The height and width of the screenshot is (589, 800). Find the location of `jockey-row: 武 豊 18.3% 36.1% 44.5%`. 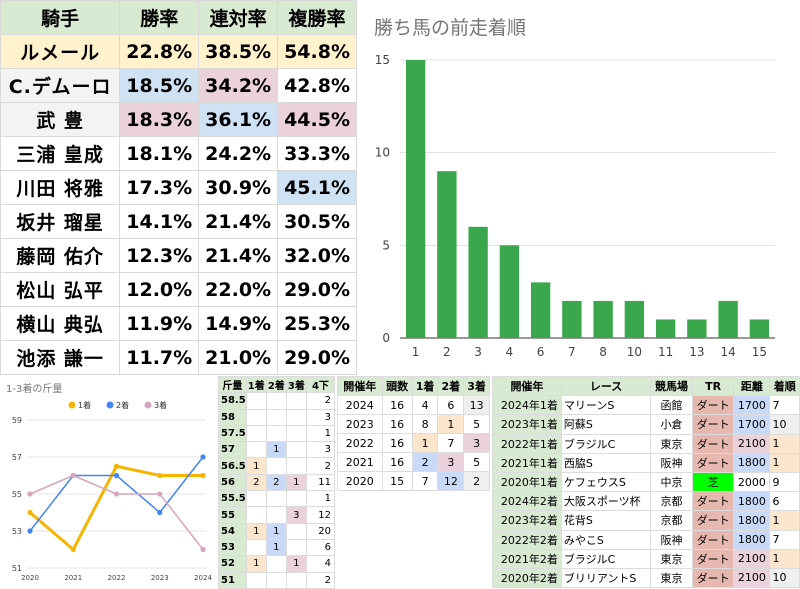

jockey-row: 武 豊 18.3% 36.1% 44.5% is located at coordinates (178, 119).